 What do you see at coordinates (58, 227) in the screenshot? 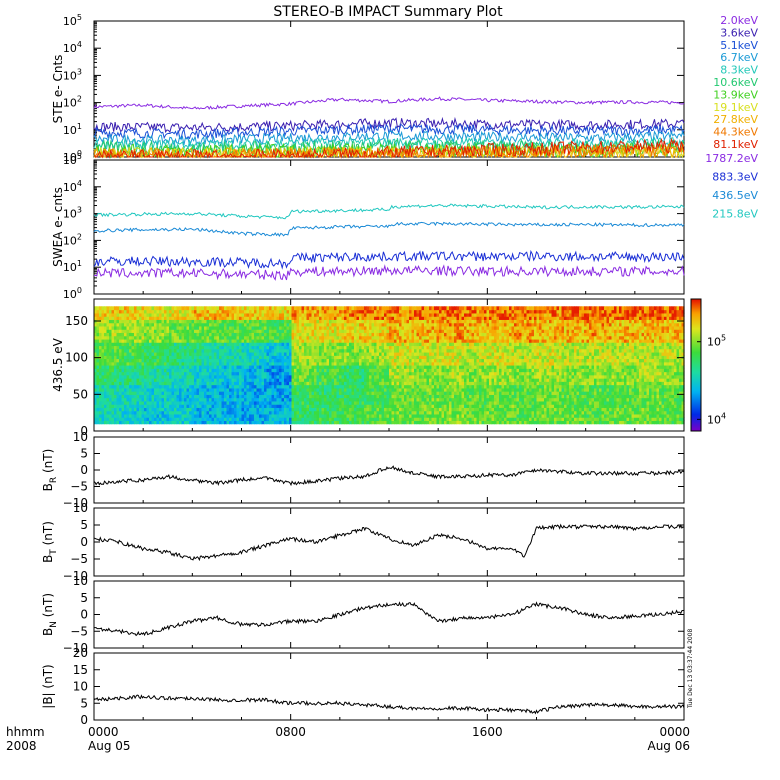
I see `y-axis-label-text: SWEA e- cnts` at bounding box center [58, 227].